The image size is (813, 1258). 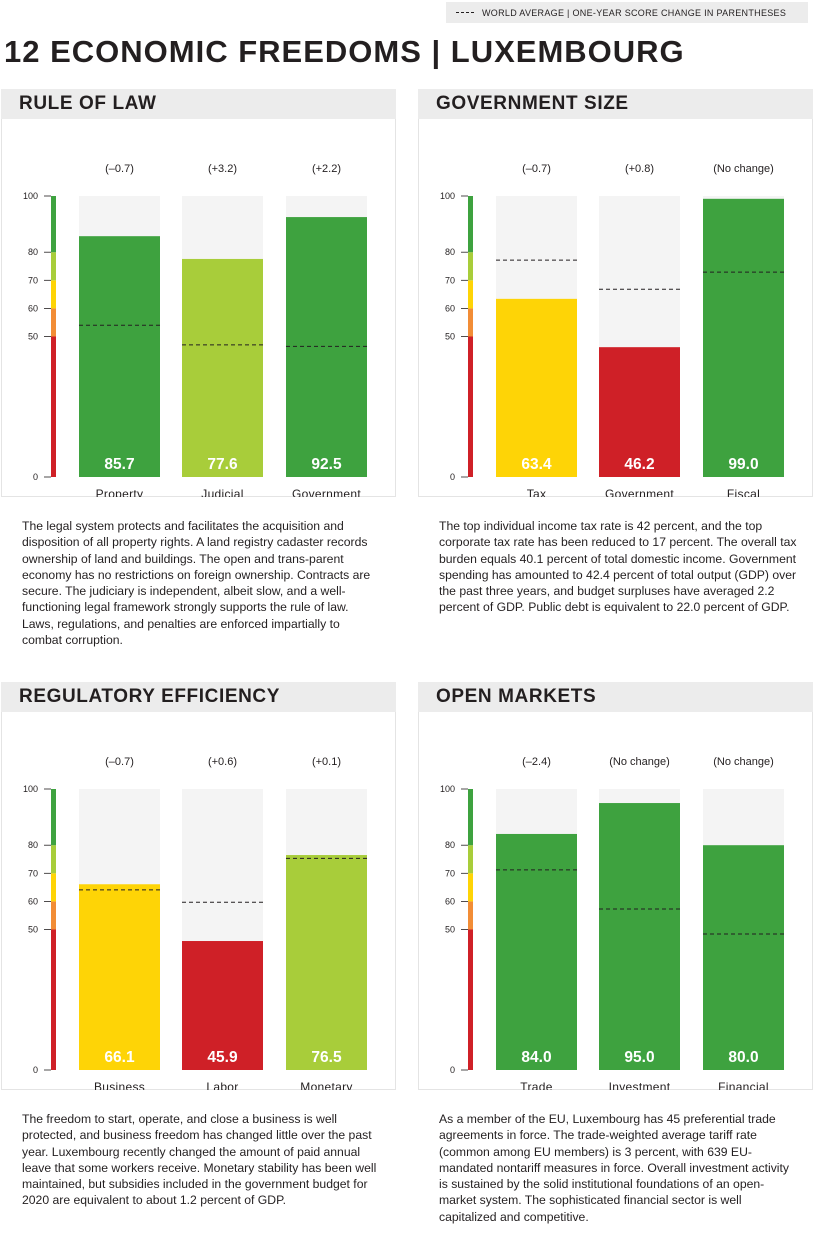 I want to click on value-label: 95.0, so click(x=639, y=1057).